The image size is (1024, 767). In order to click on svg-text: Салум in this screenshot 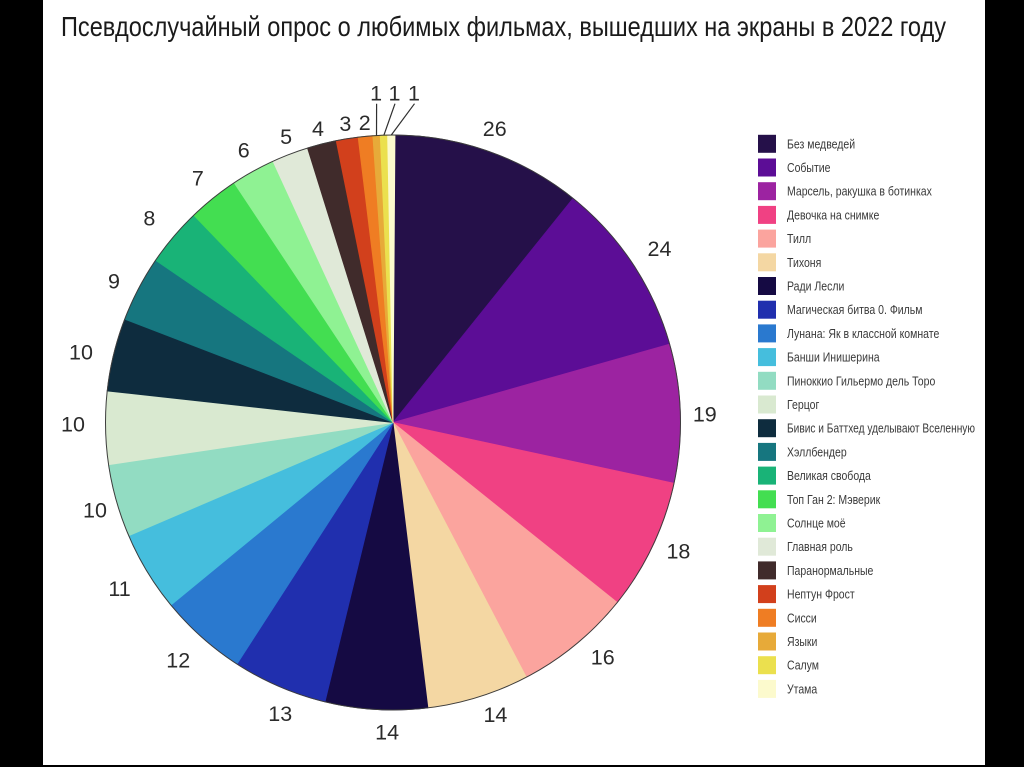, I will do `click(803, 666)`.